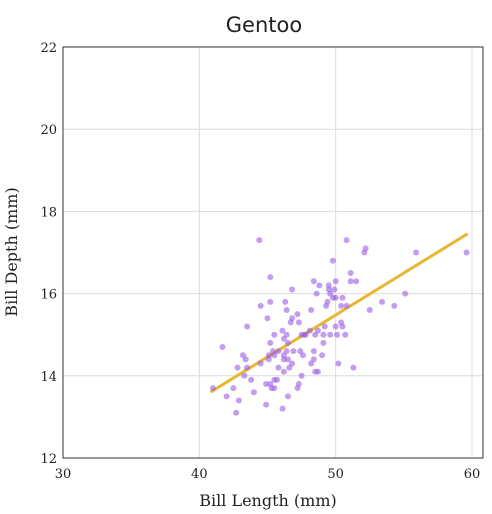 The image size is (492, 514). What do you see at coordinates (472, 474) in the screenshot?
I see `x-tick-label: 60` at bounding box center [472, 474].